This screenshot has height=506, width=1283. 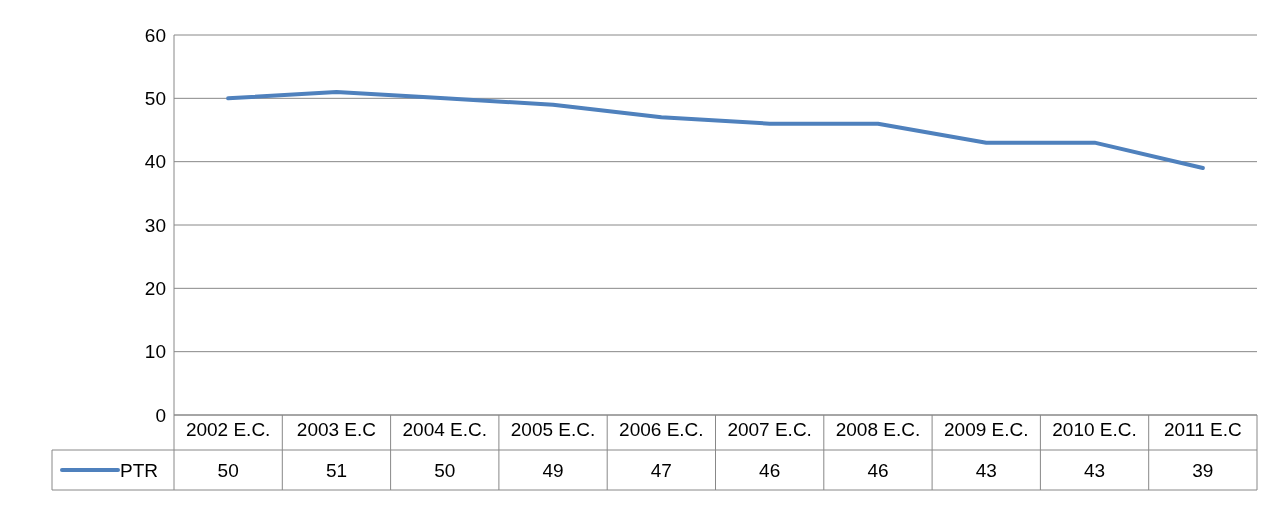 What do you see at coordinates (878, 430) in the screenshot?
I see `x-tick-label: 2008 E.C.` at bounding box center [878, 430].